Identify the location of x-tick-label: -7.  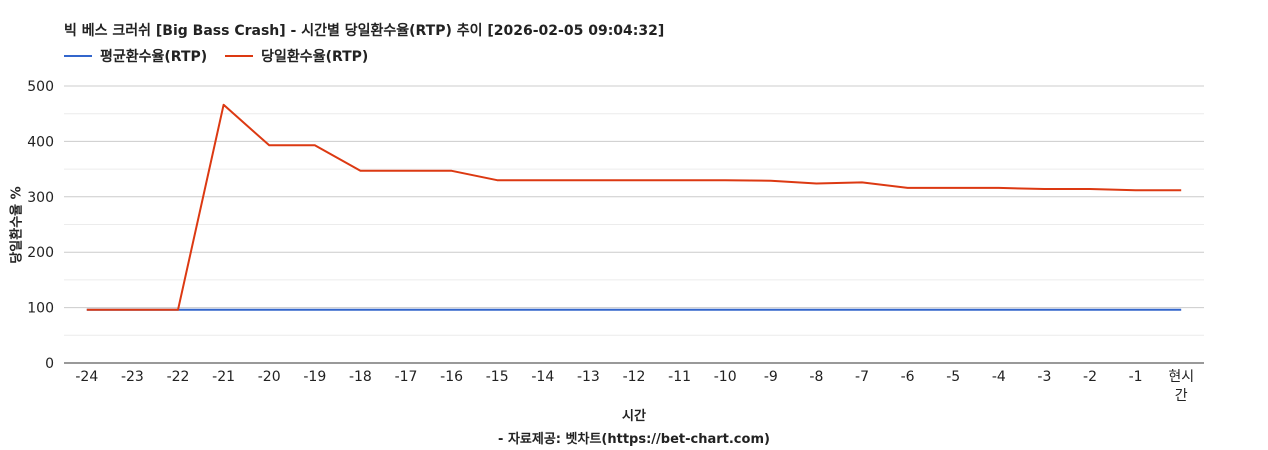
(862, 377).